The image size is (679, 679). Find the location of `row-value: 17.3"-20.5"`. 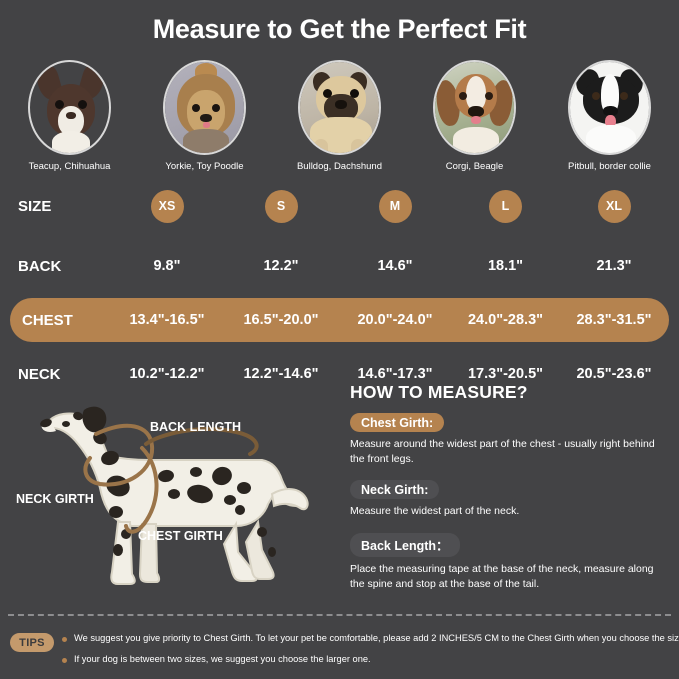

row-value: 17.3"-20.5" is located at coordinates (505, 374).